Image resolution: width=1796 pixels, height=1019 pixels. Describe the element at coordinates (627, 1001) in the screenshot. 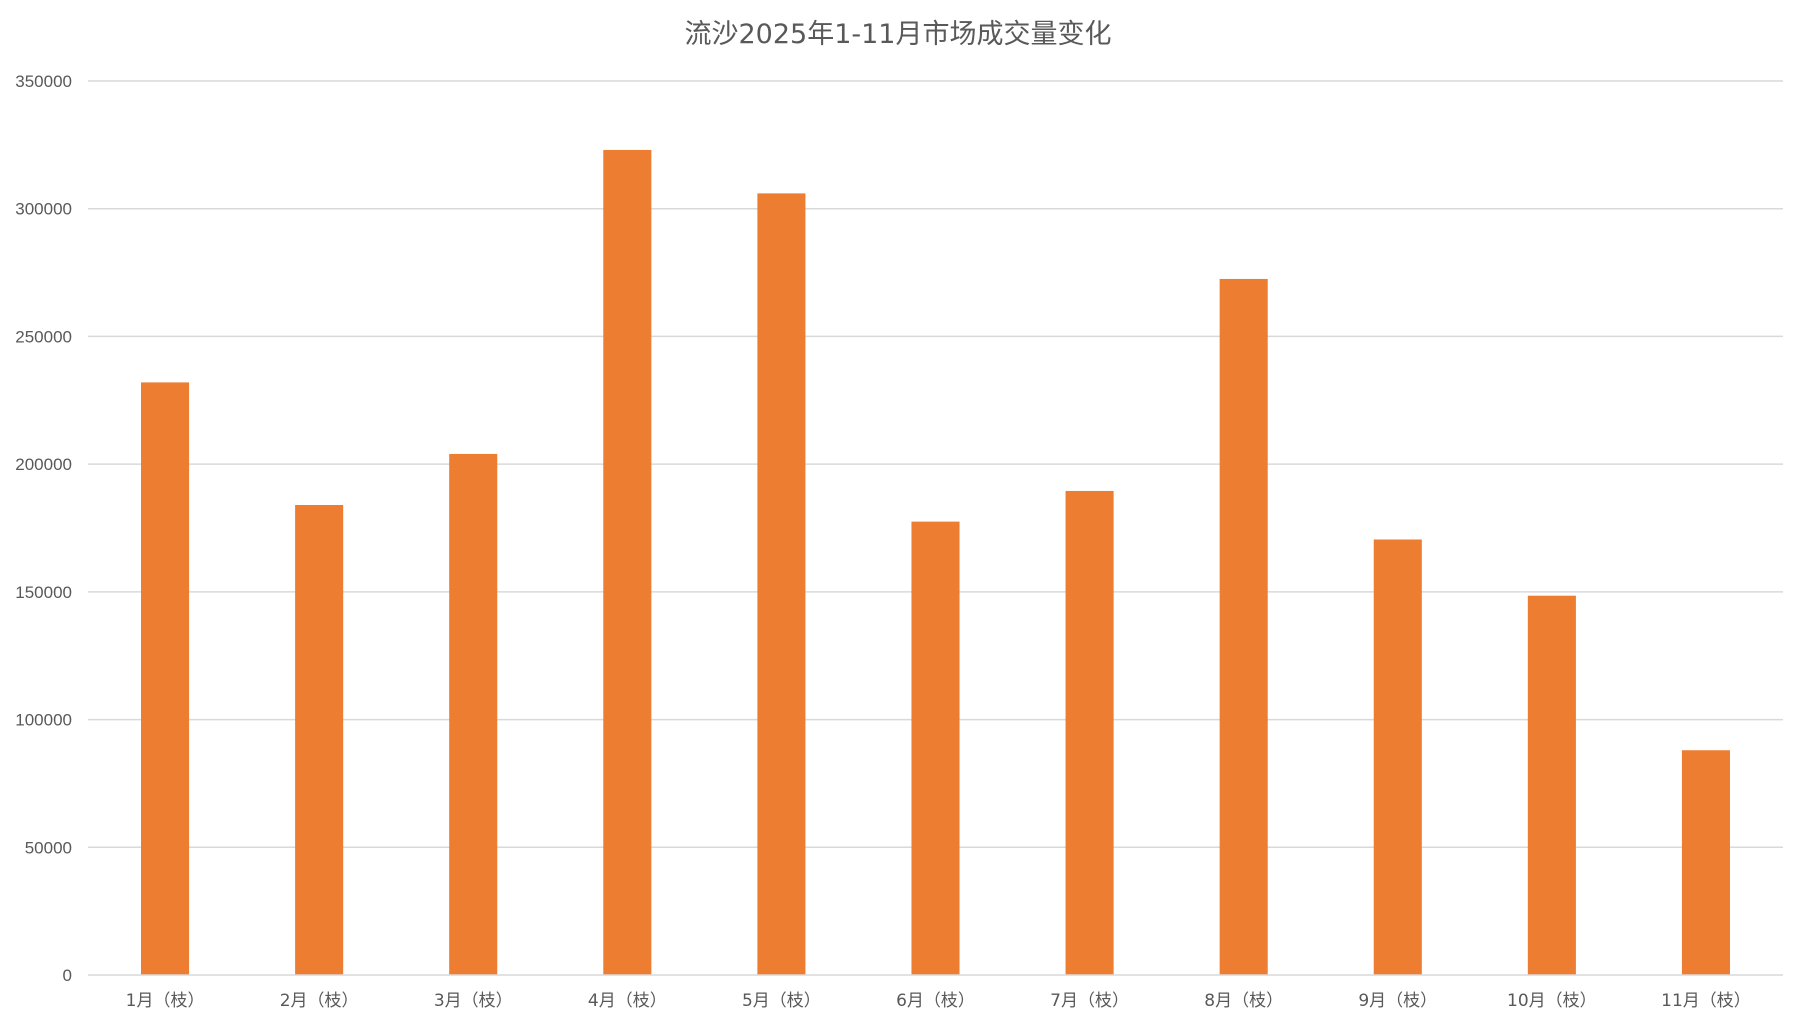

I see `x-tick-label: 4月（枝）` at that location.